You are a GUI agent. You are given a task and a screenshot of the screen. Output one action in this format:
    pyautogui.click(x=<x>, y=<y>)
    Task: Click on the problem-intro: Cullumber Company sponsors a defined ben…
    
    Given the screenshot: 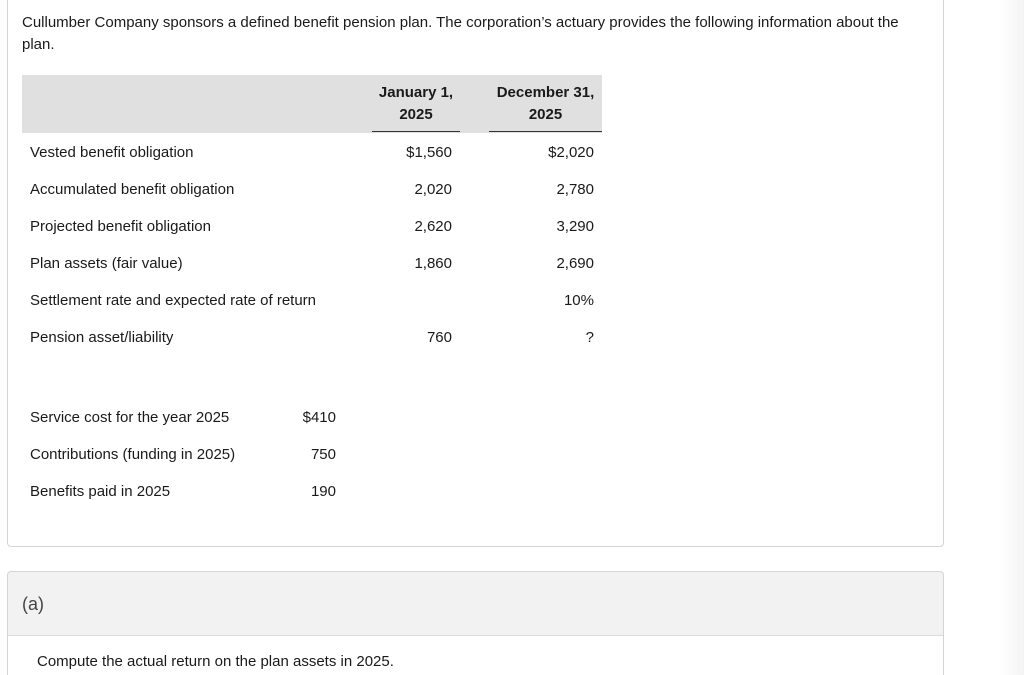 What is the action you would take?
    pyautogui.click(x=460, y=33)
    